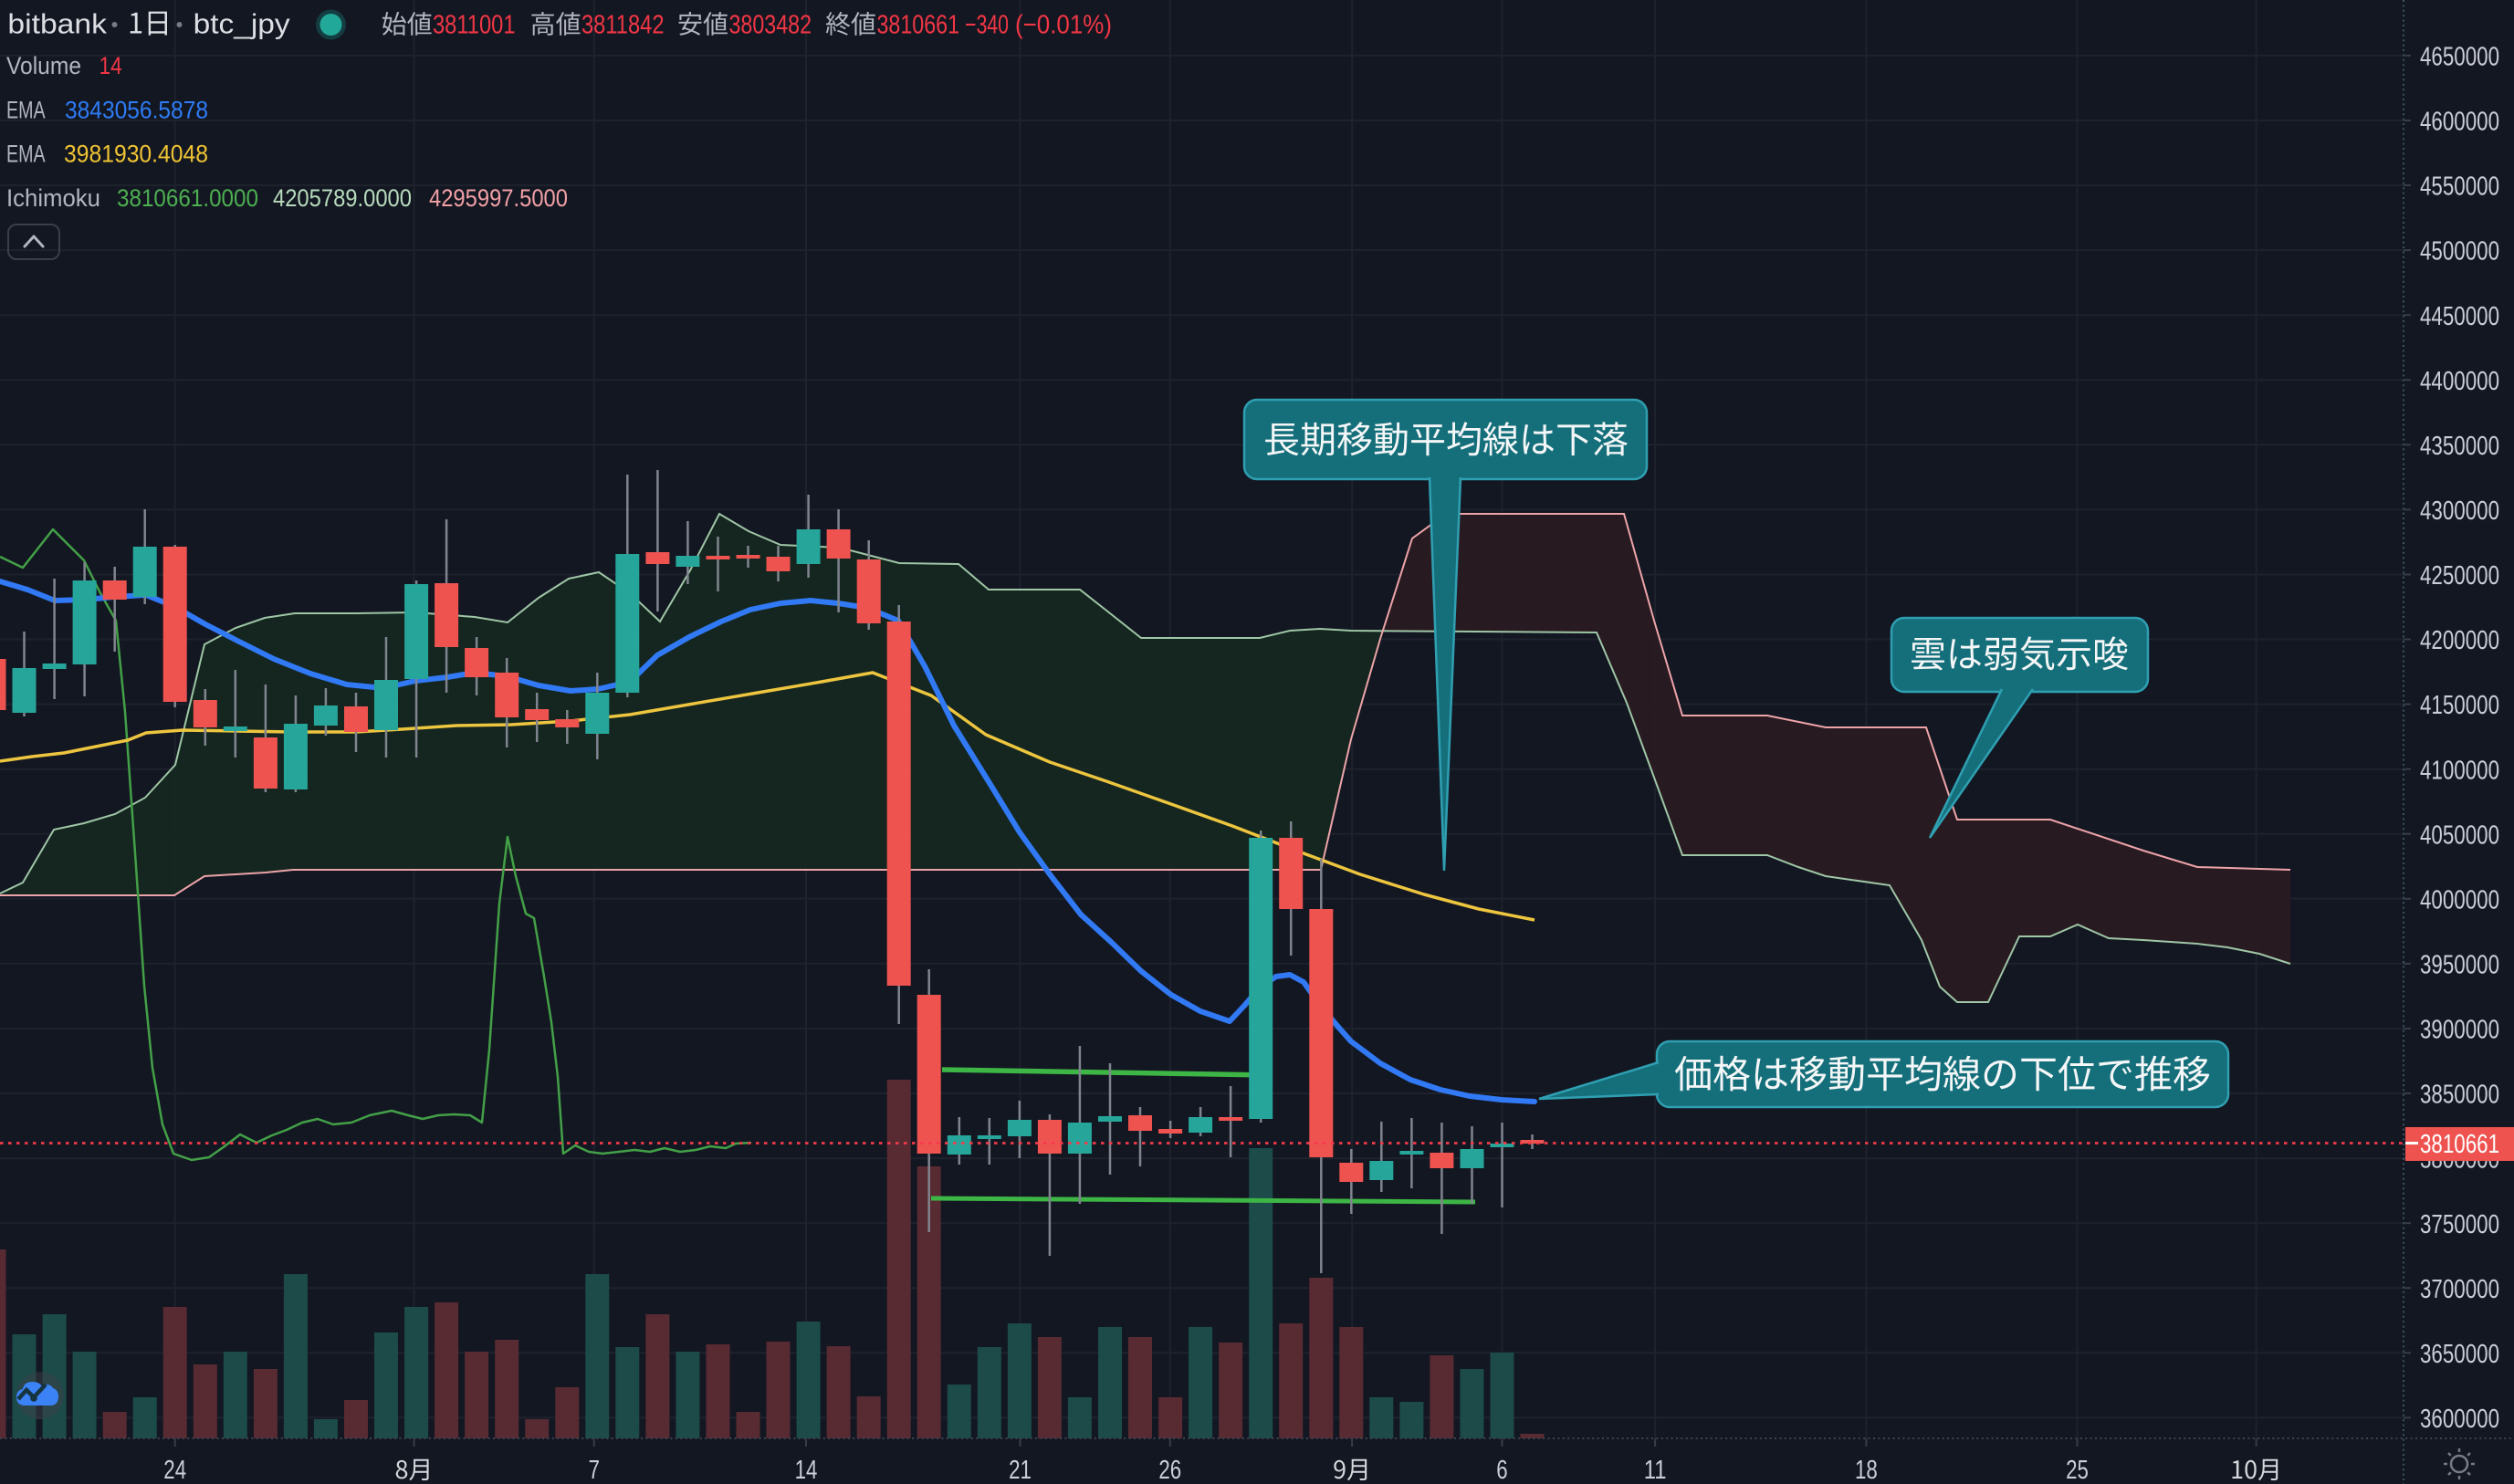 The height and width of the screenshot is (1484, 2514). Describe the element at coordinates (1020, 1470) in the screenshot. I see `svg-text: 21` at that location.